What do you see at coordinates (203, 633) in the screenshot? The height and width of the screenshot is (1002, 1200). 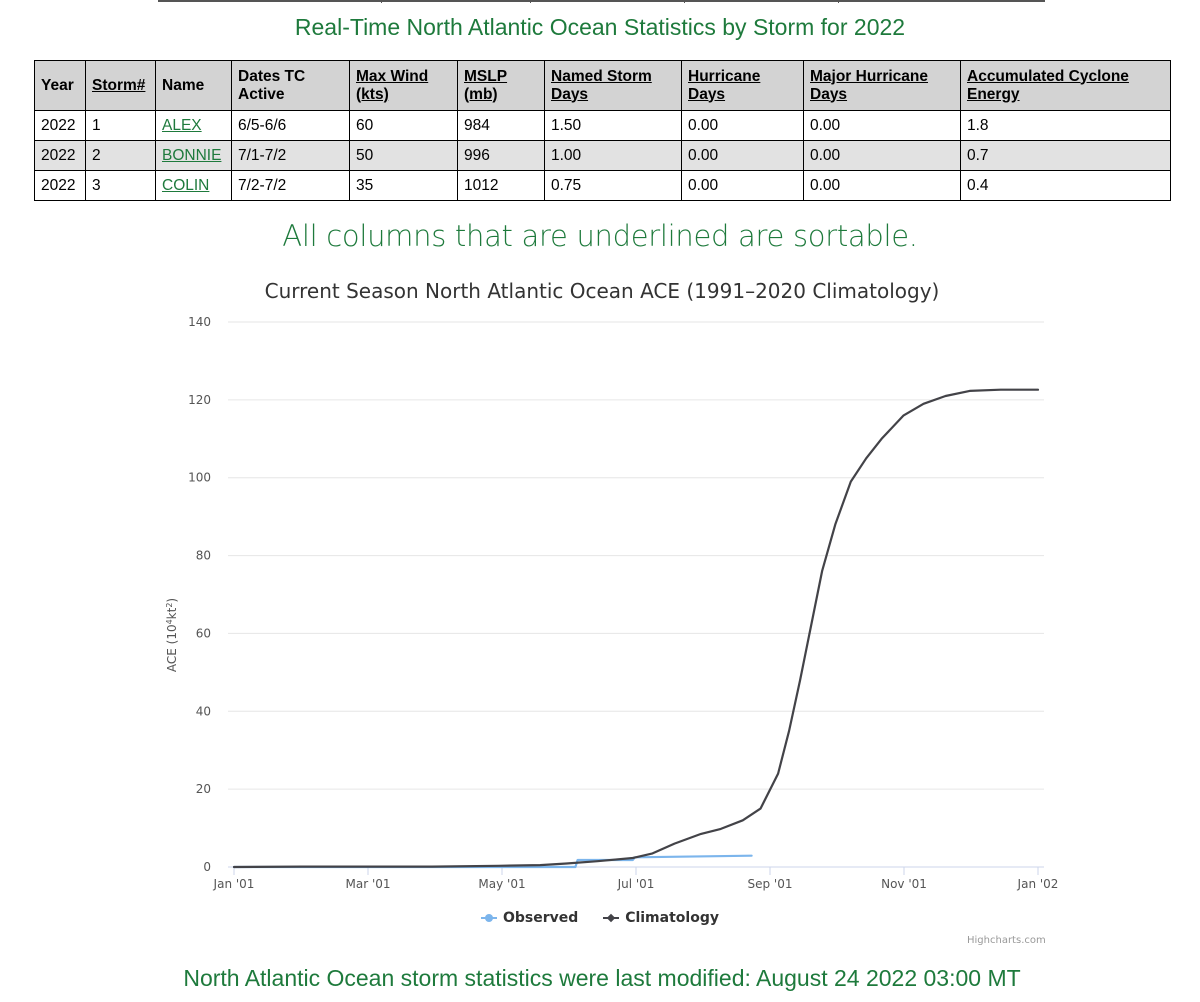 I see `y-tick-label: 60` at bounding box center [203, 633].